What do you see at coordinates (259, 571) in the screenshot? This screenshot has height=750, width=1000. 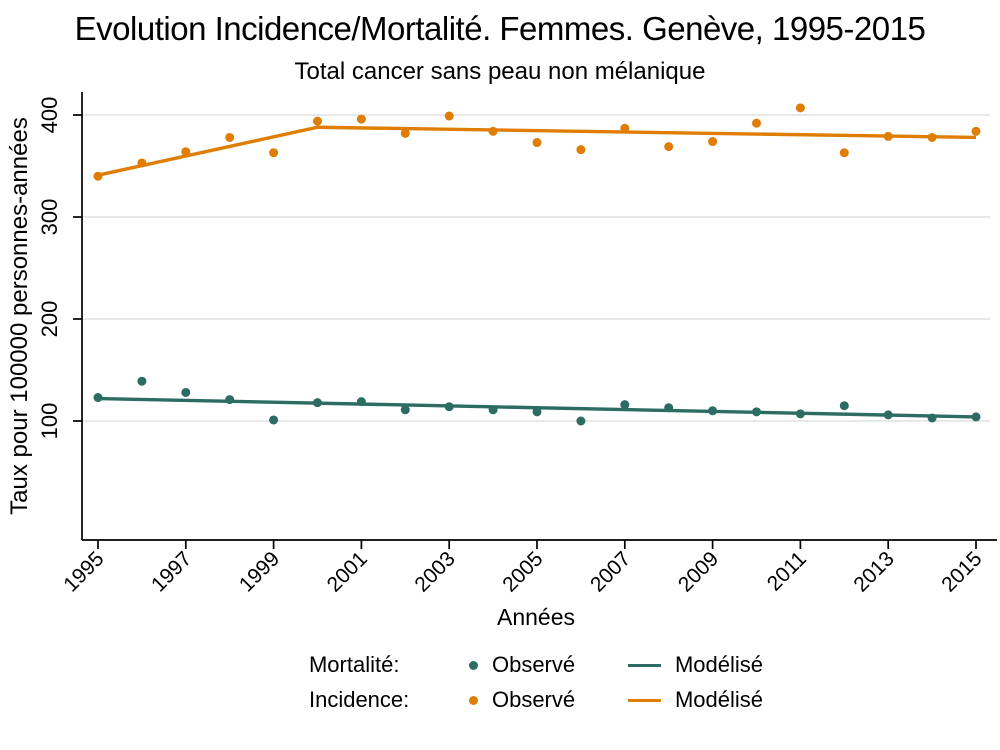 I see `x-tick-label: 1999` at bounding box center [259, 571].